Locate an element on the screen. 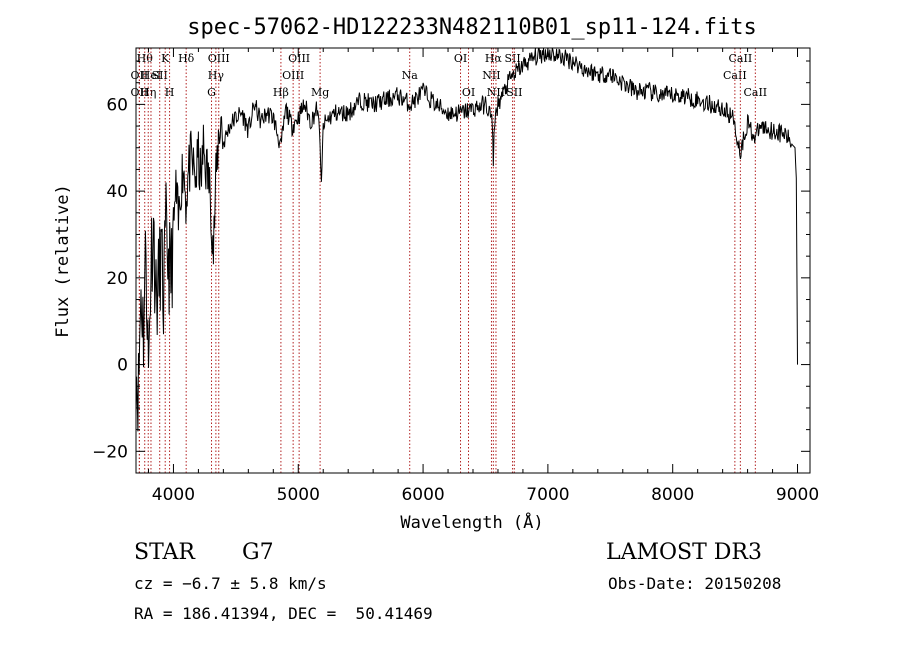 This screenshot has height=649, width=900. x-tick-label-0: 4000 is located at coordinates (173, 495).